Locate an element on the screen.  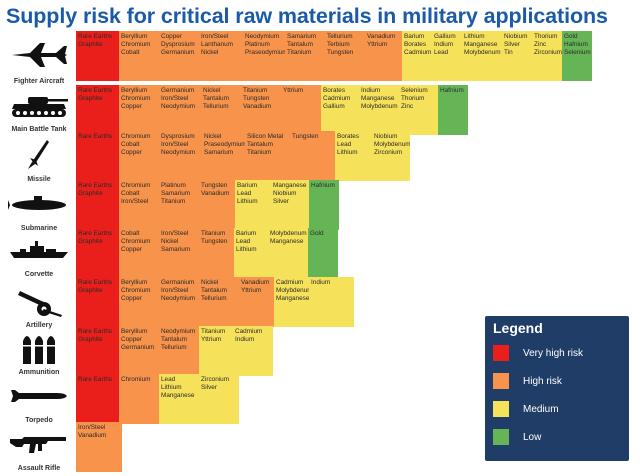
submarine-icon is located at coordinates (39, 203).